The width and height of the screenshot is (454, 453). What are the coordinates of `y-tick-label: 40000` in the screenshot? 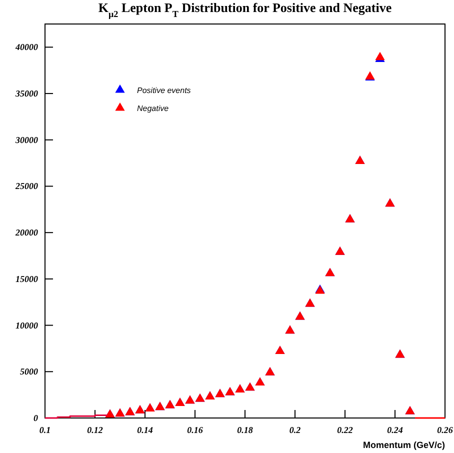 It's located at (26, 47).